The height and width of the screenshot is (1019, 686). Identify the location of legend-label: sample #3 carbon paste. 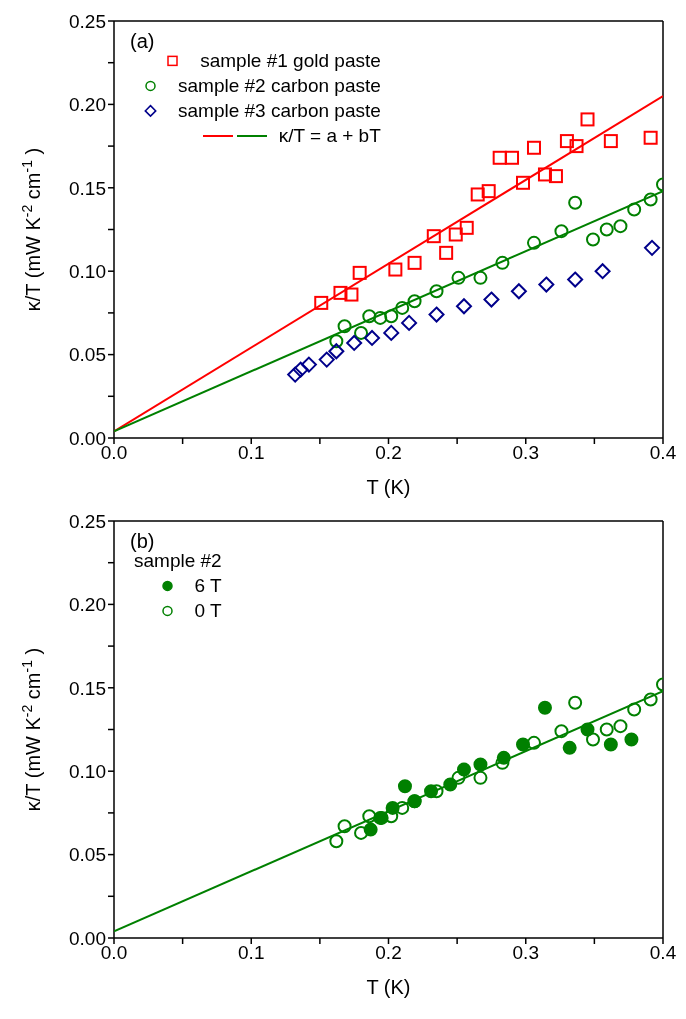
(279, 110).